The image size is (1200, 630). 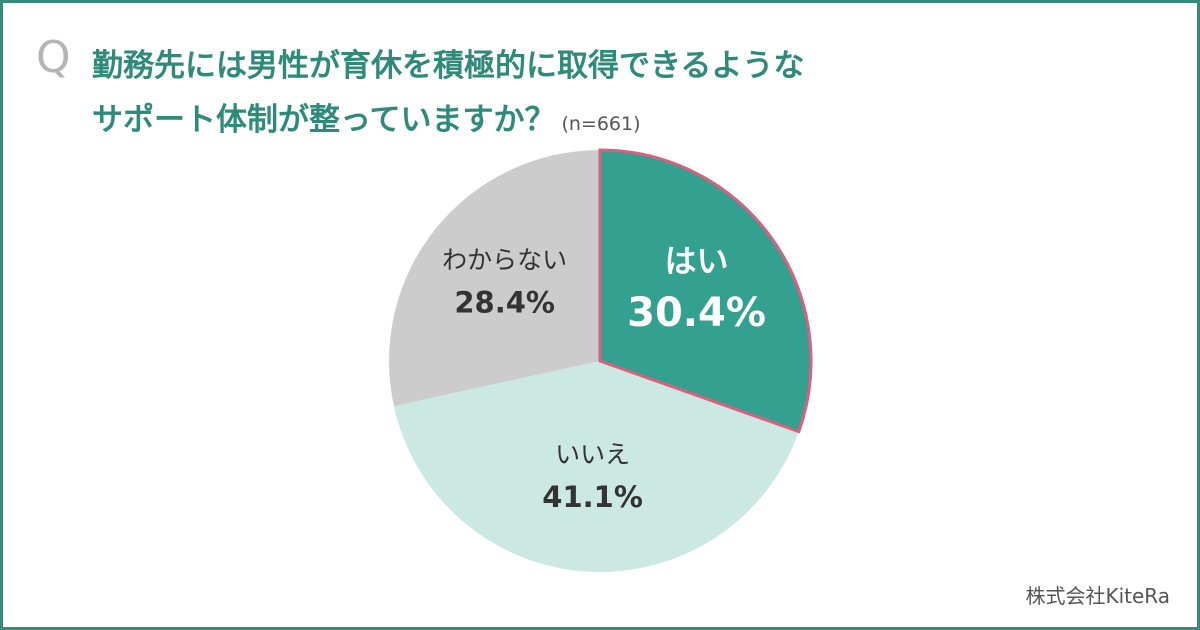 I want to click on slice-value-3: 28.4%, so click(x=504, y=302).